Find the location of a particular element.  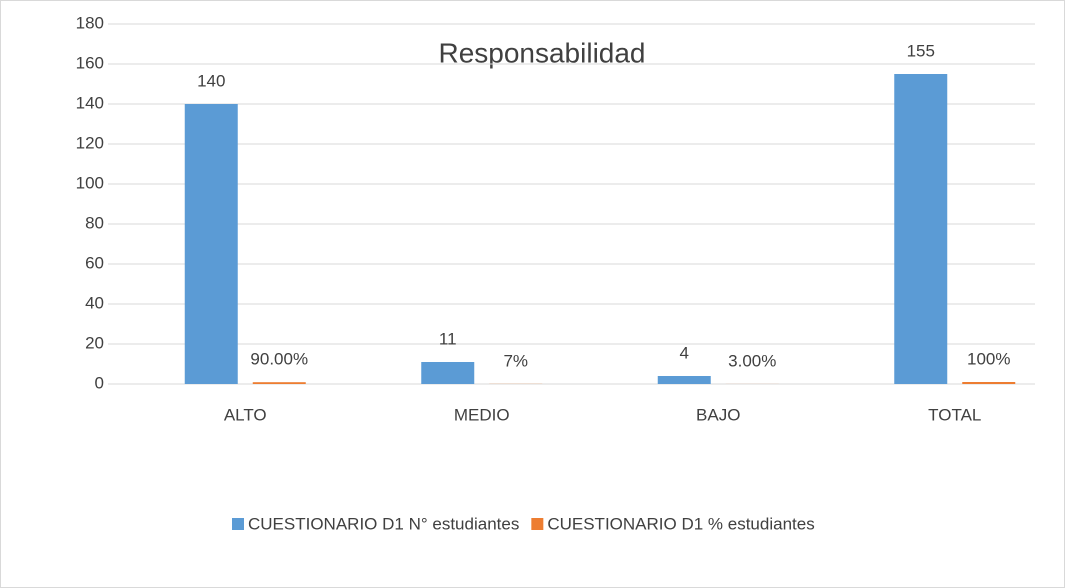

legend-label: CUESTIONARIO D1 N° estudiantes is located at coordinates (383, 523).